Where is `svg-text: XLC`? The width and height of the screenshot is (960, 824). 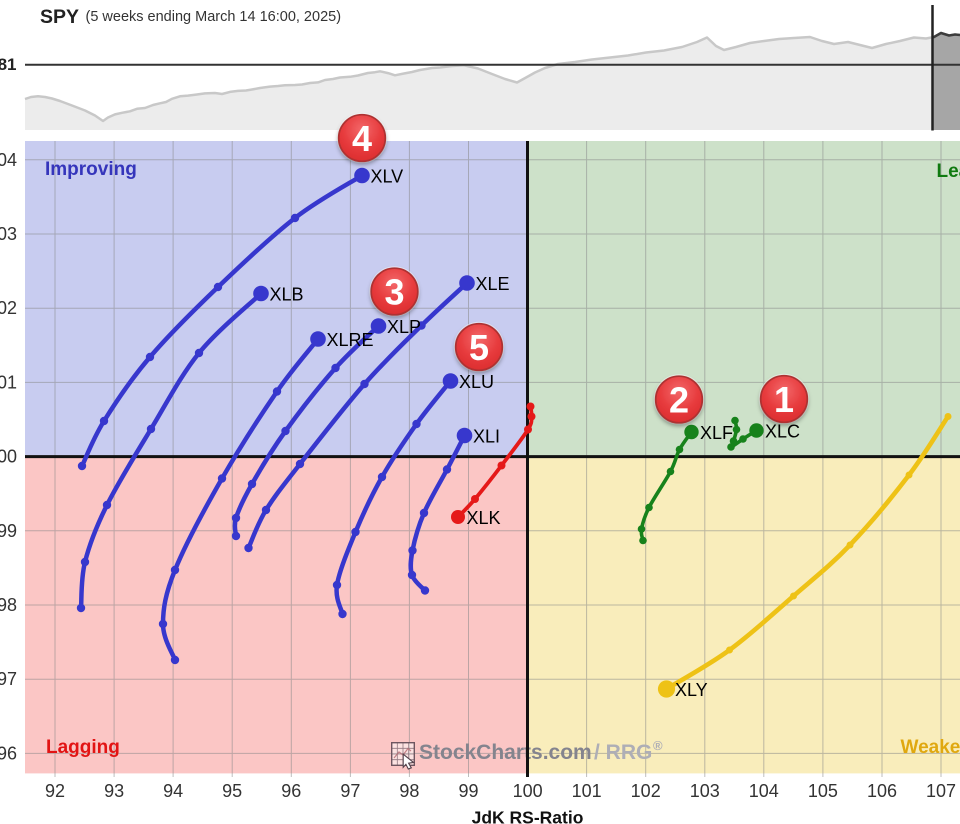
svg-text: XLC is located at coordinates (782, 432).